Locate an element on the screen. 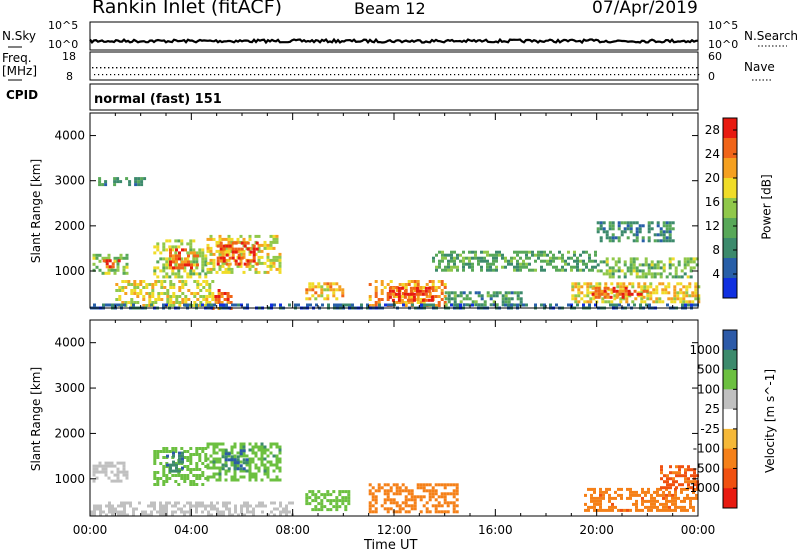 The width and height of the screenshot is (800, 554). power-ylabel: Slant Range [km] is located at coordinates (36, 211).